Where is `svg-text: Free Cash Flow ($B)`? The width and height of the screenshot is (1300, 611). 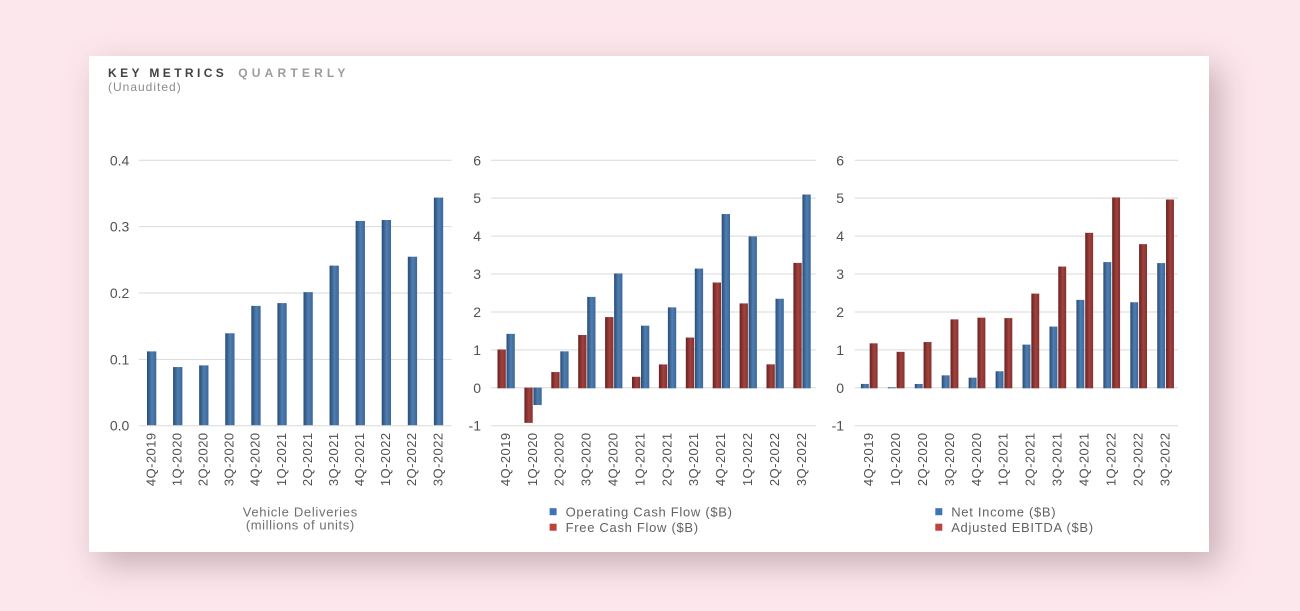
svg-text: Free Cash Flow ($B) is located at coordinates (632, 527).